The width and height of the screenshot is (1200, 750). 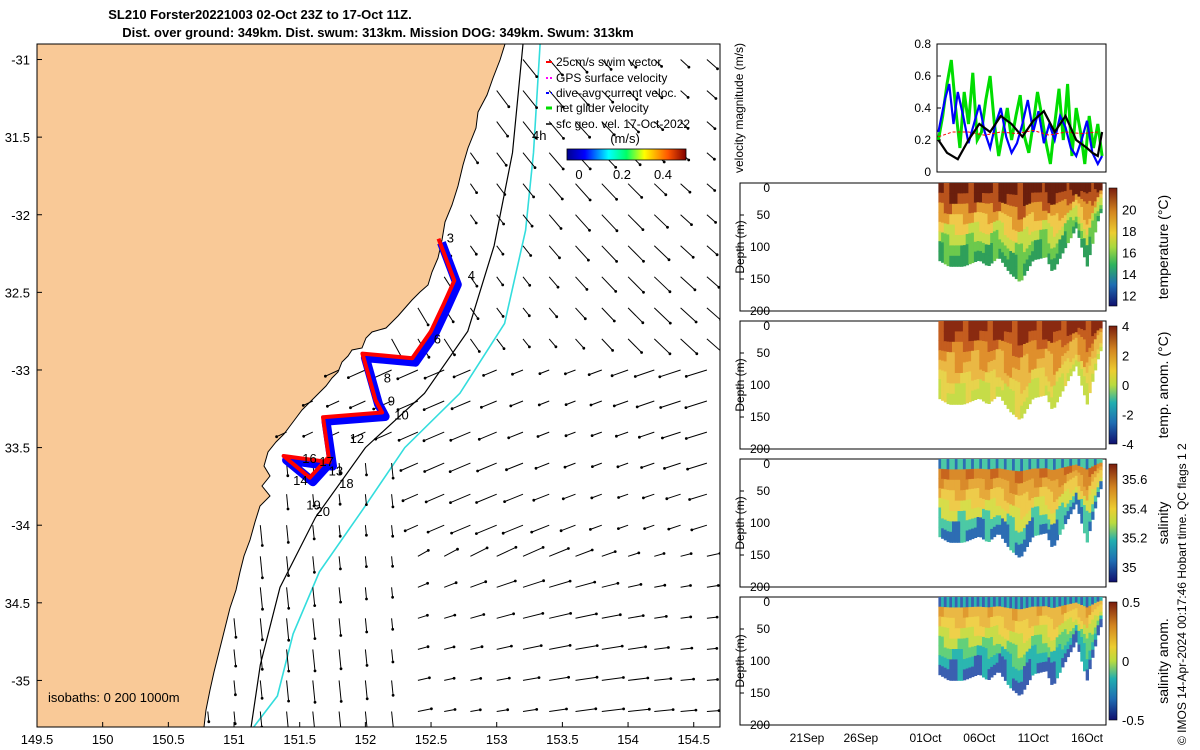 What do you see at coordinates (323, 511) in the screenshot?
I see `waypoint-label: 20` at bounding box center [323, 511].